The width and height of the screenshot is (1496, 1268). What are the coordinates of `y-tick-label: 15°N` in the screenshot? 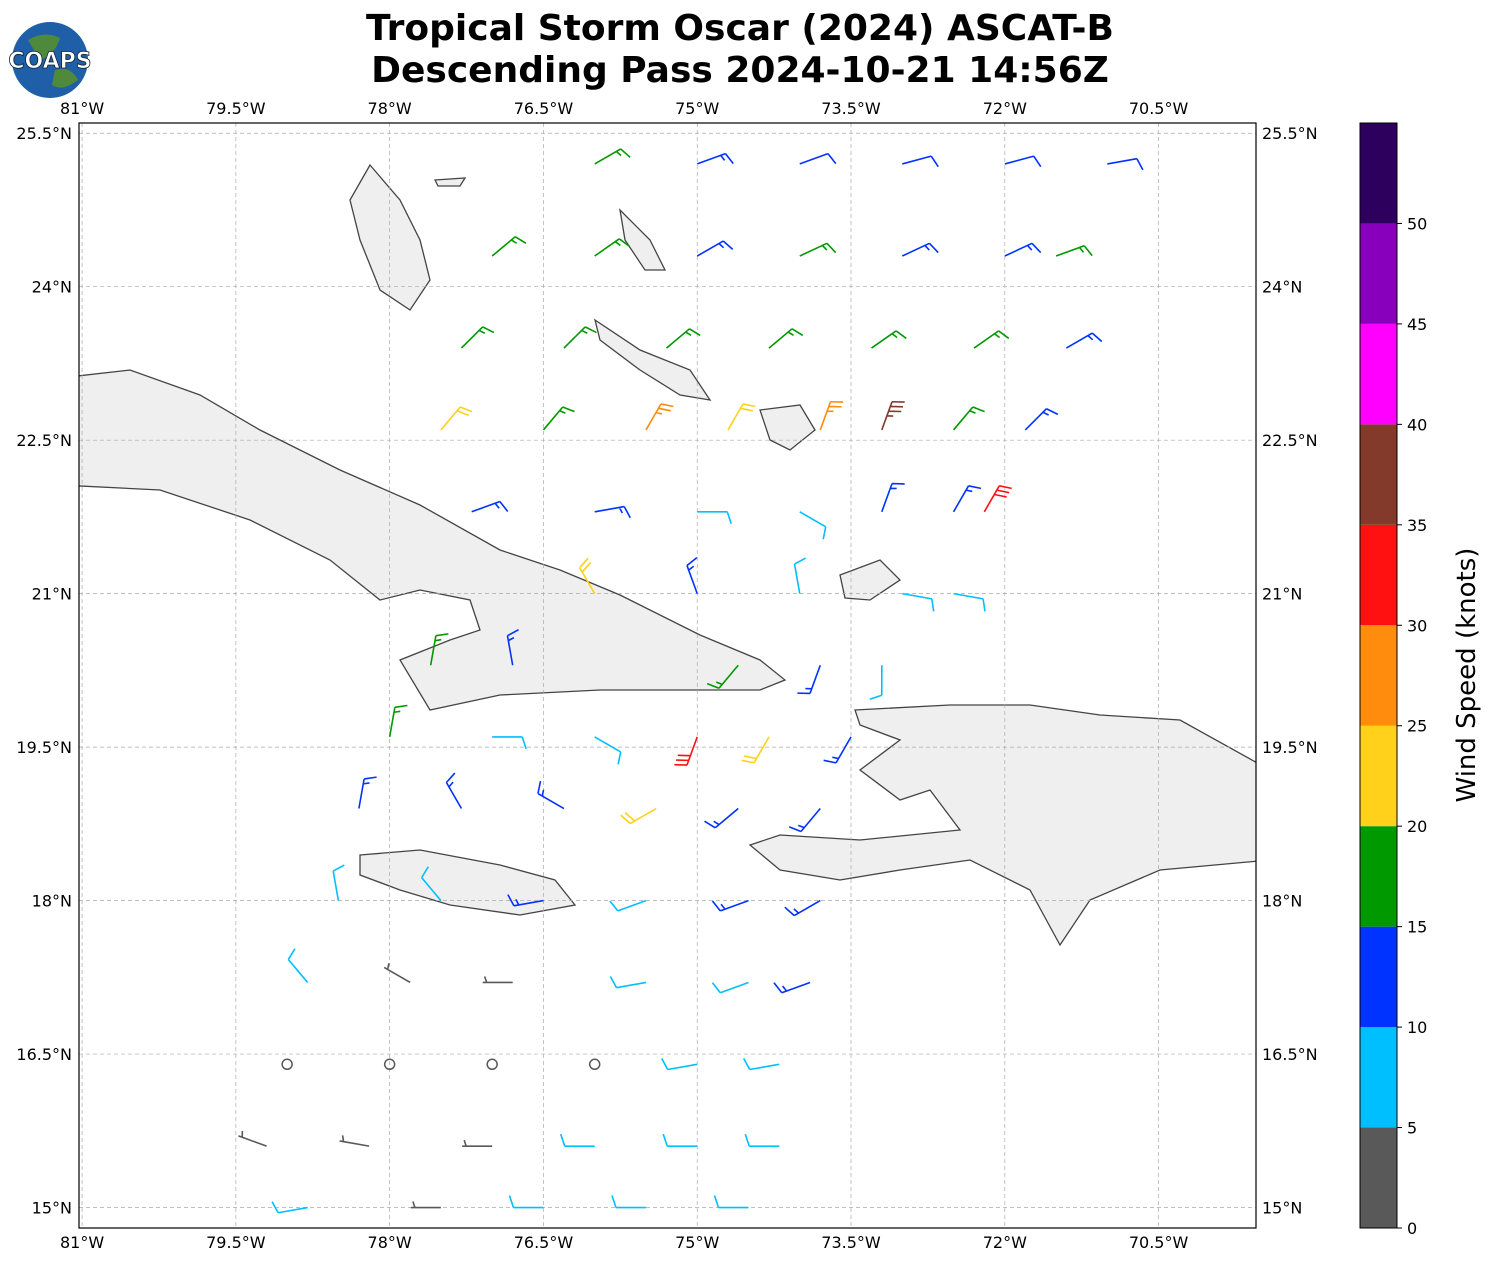 It's located at (1282, 1208).